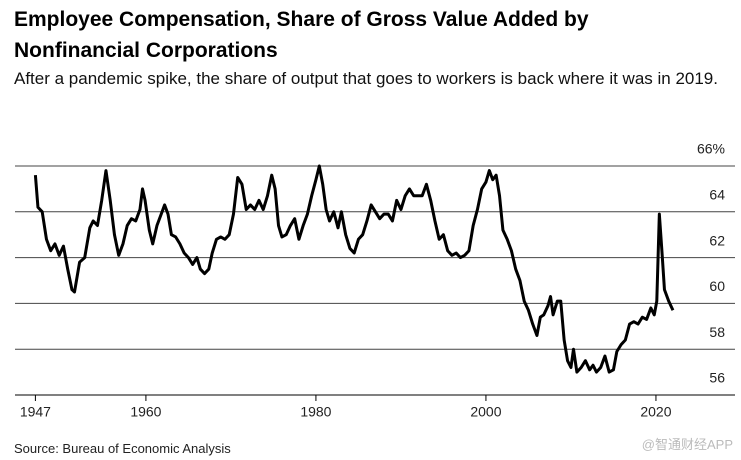 This screenshot has width=741, height=460. What do you see at coordinates (35, 412) in the screenshot?
I see `x-tick-label: 1947` at bounding box center [35, 412].